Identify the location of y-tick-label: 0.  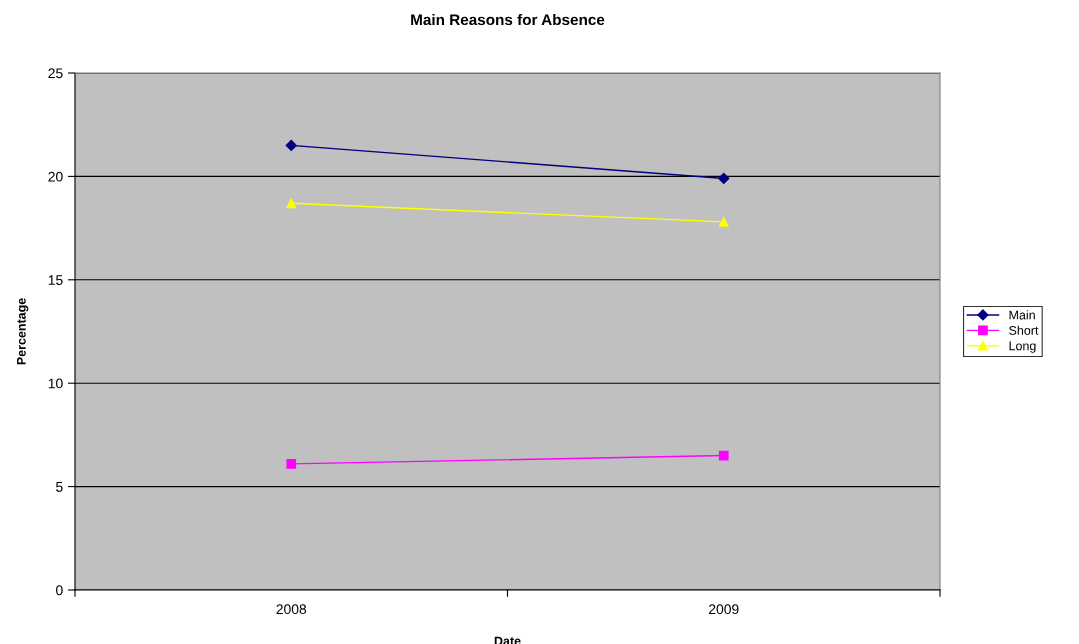
(59, 590).